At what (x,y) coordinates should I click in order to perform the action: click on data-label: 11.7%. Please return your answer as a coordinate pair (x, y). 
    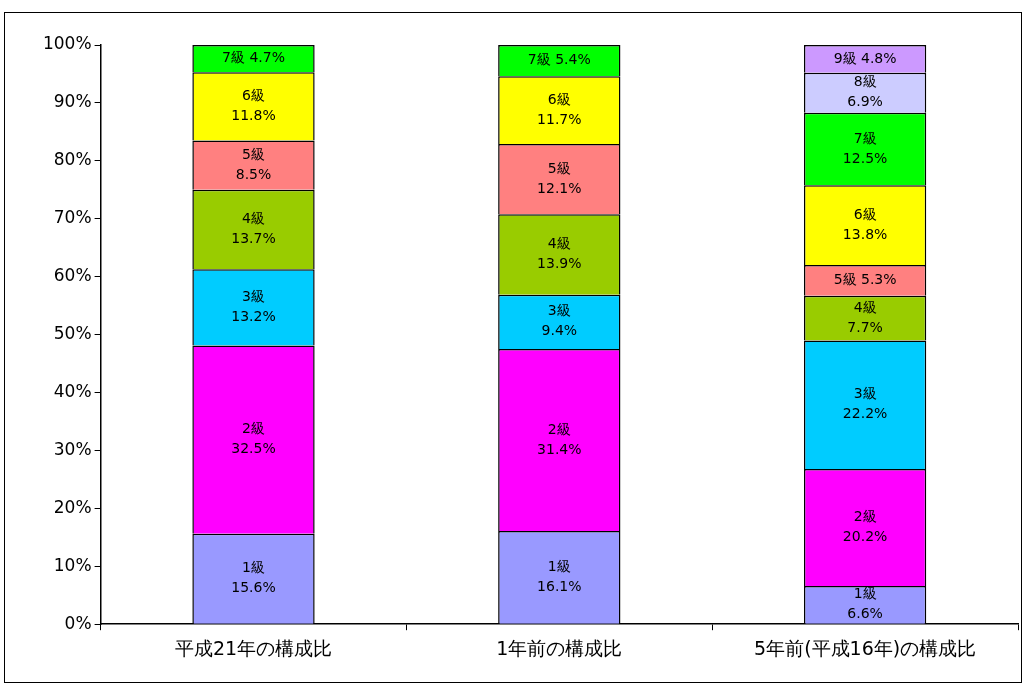
    Looking at the image, I should click on (559, 118).